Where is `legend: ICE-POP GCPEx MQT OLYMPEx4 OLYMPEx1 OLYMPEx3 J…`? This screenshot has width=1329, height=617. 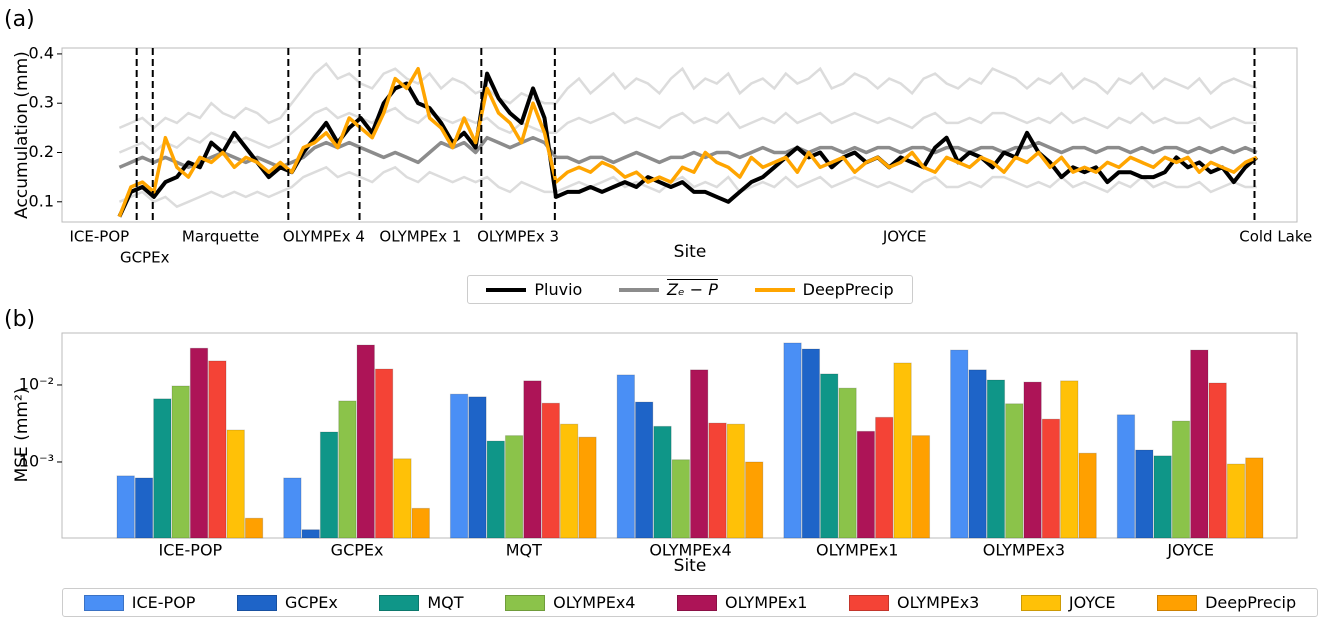 legend: ICE-POP GCPEx MQT OLYMPEx4 OLYMPEx1 OLYMPEx3 J… is located at coordinates (690, 602).